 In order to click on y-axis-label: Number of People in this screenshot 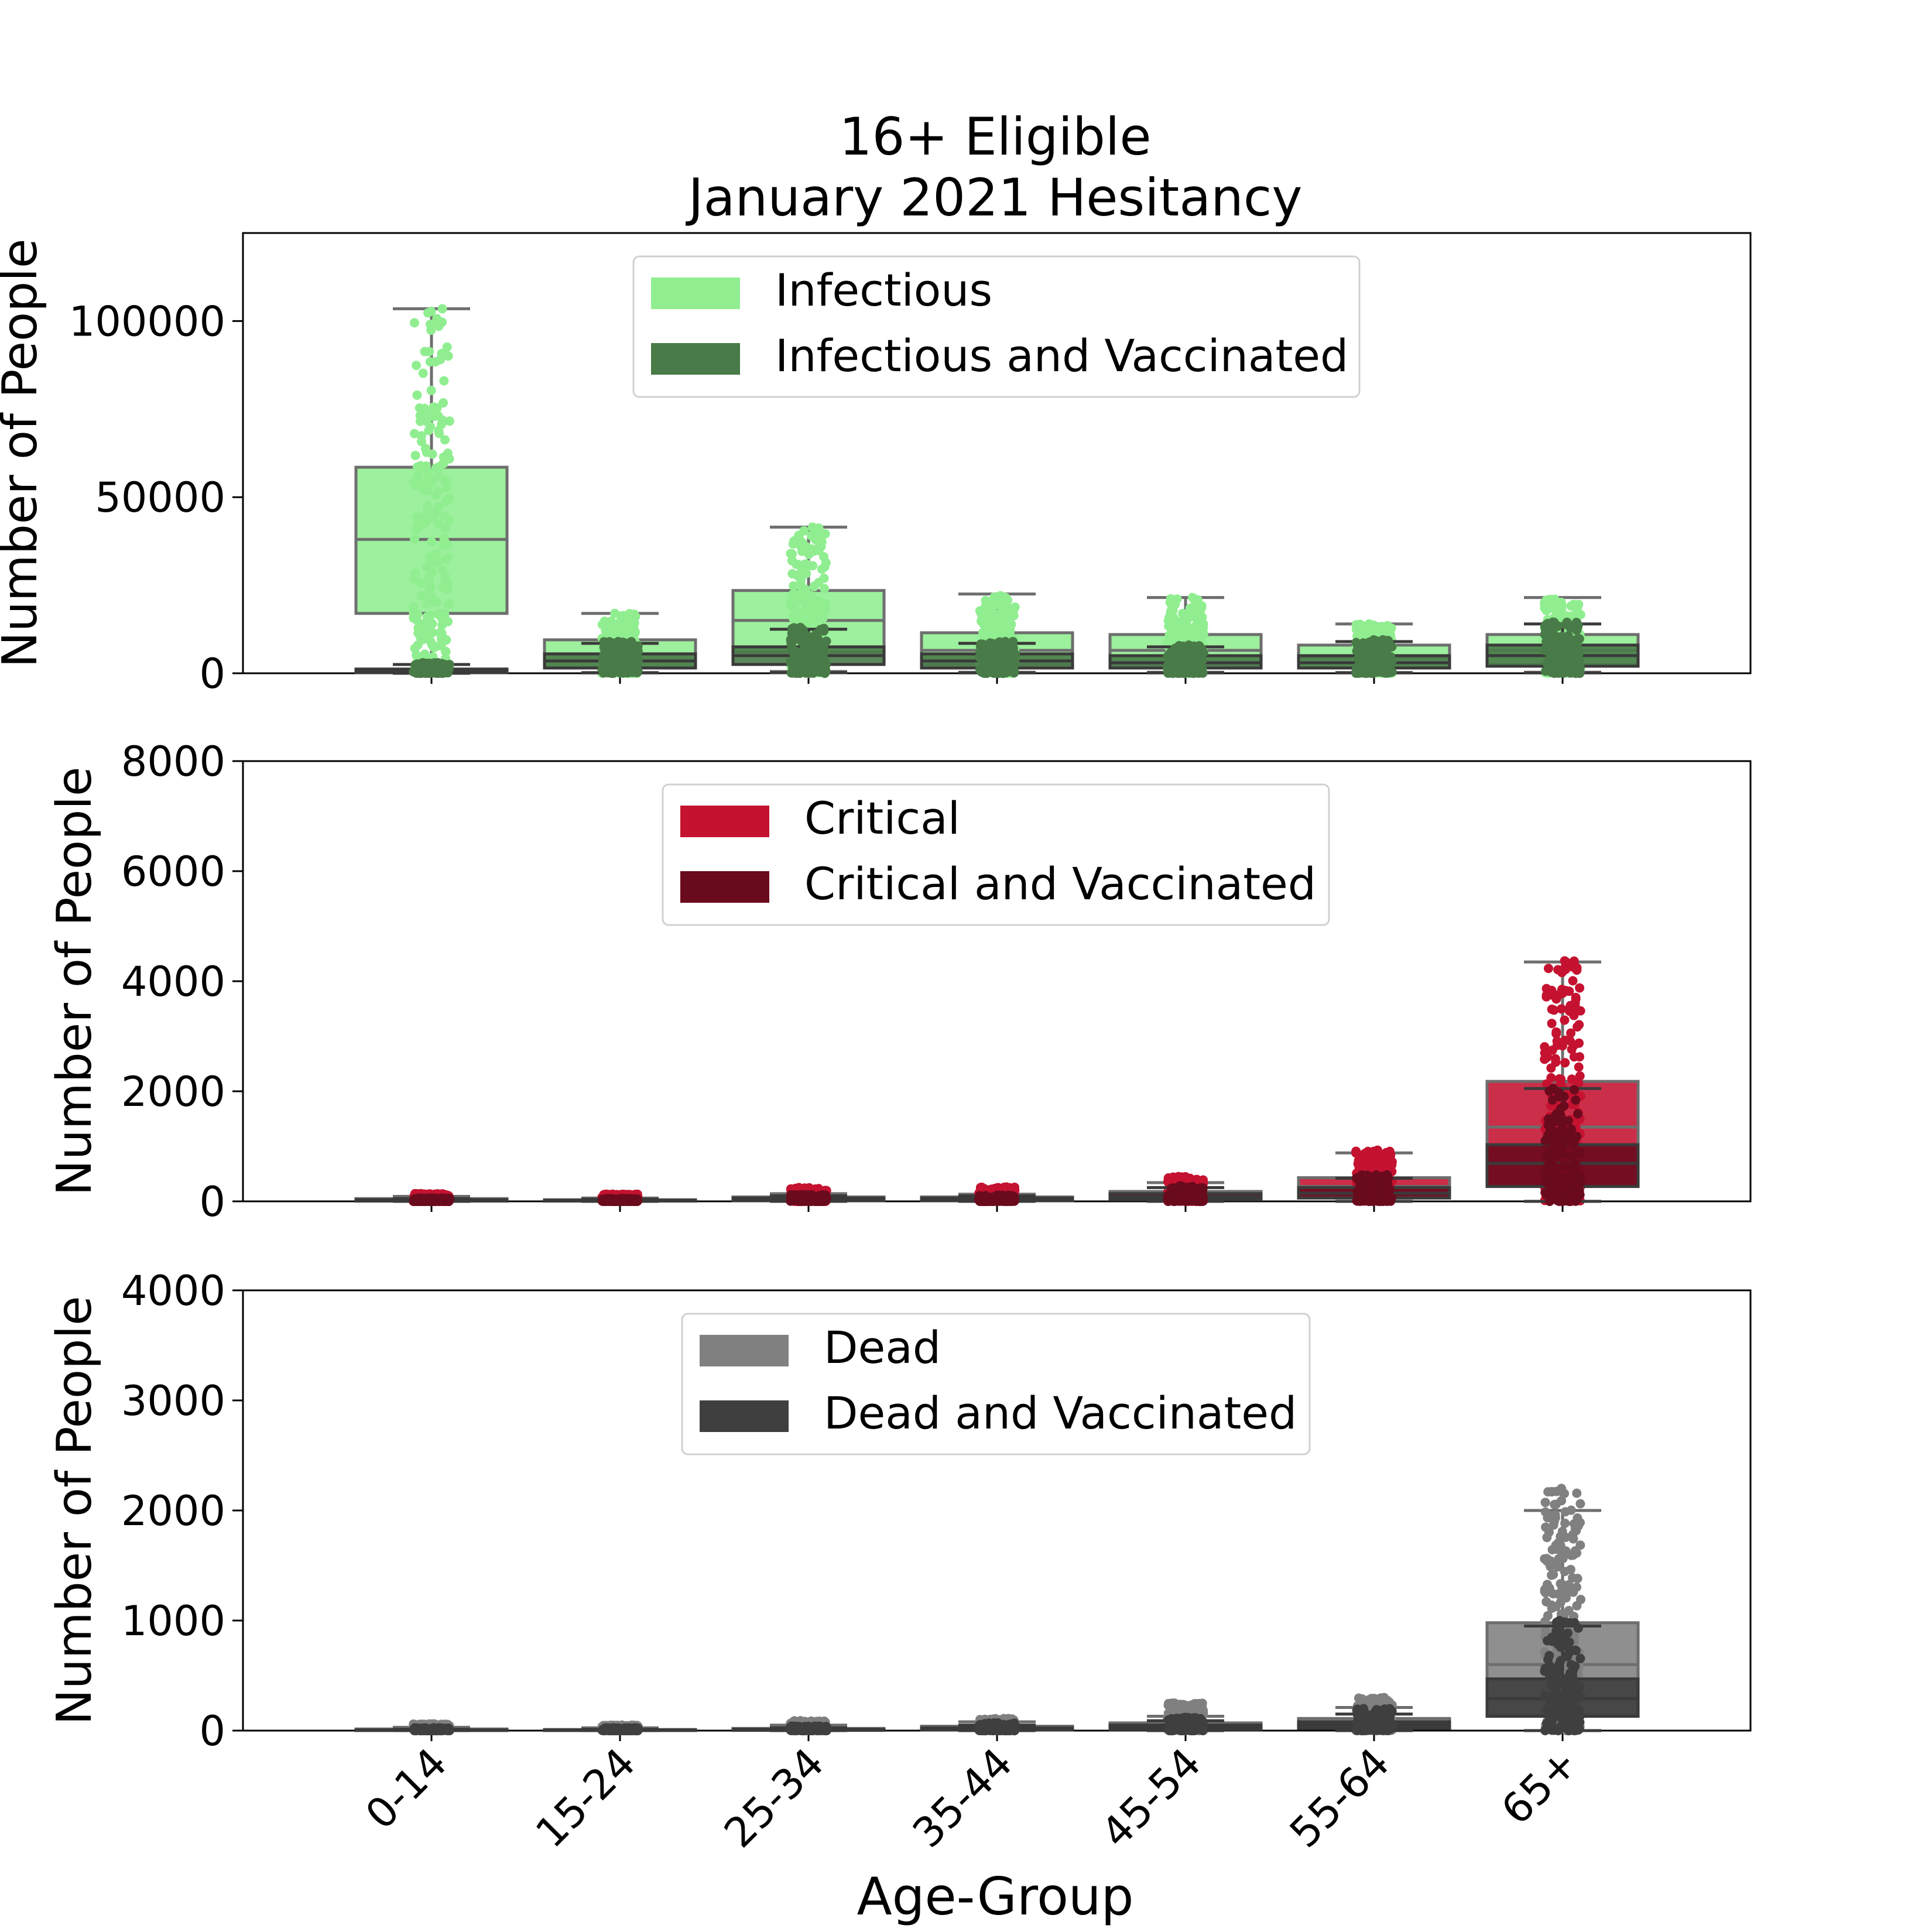, I will do `click(74, 981)`.